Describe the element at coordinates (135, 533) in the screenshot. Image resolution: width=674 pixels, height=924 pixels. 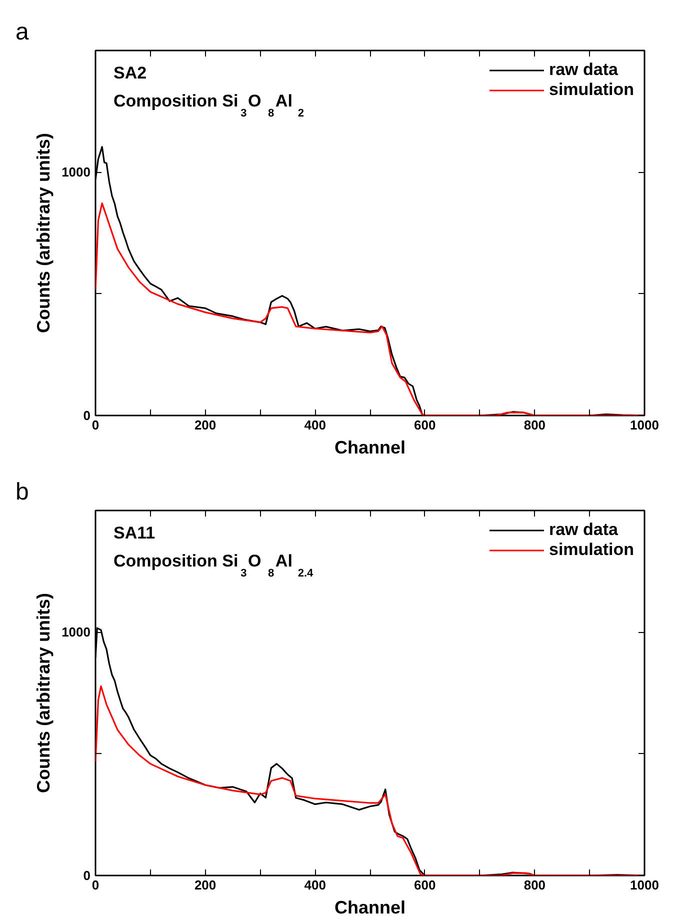
I see `annotation: SA11` at that location.